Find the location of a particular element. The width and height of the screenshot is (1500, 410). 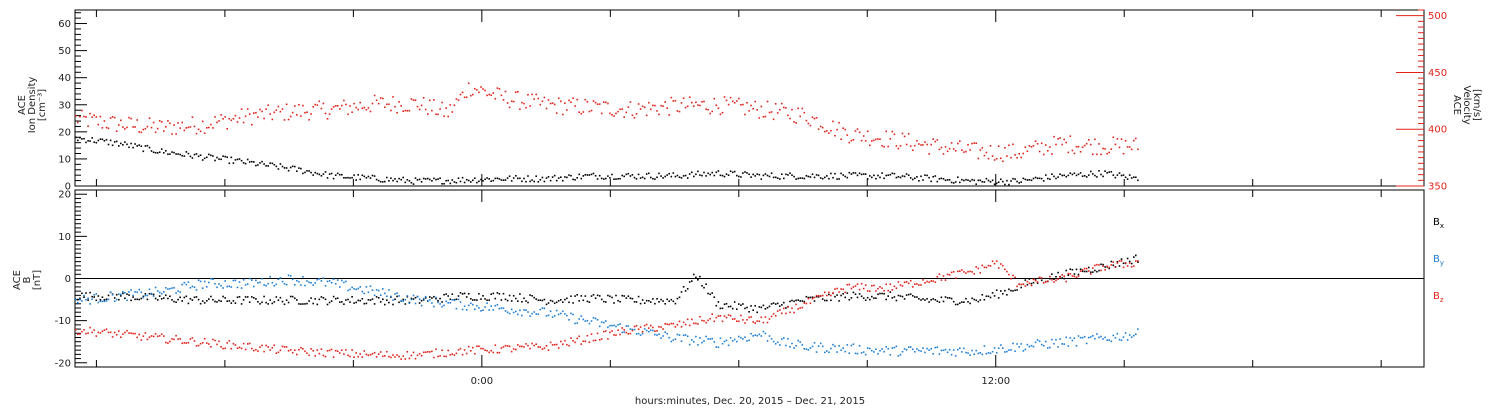

velocity-axis-label-line3: [km/s] is located at coordinates (1476, 105).